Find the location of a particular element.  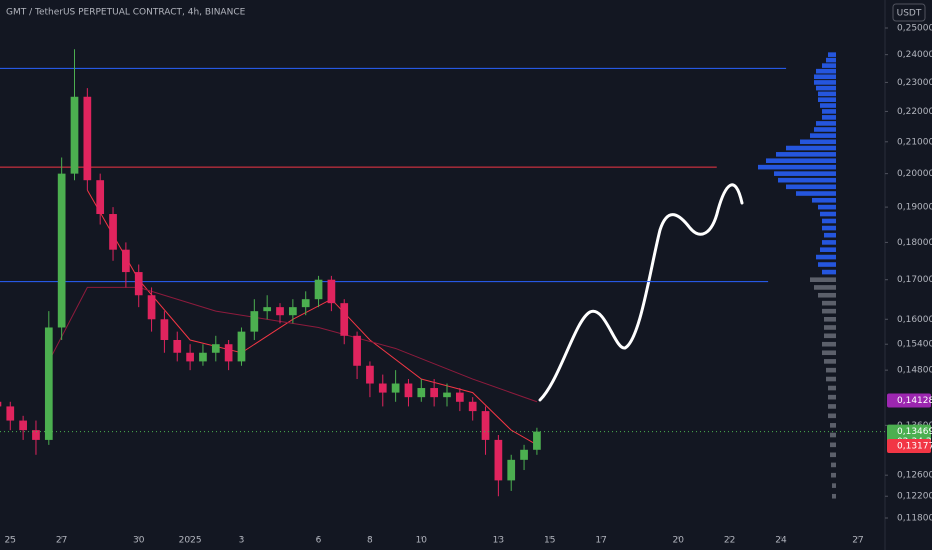

x-tick-label: 10 is located at coordinates (422, 541).